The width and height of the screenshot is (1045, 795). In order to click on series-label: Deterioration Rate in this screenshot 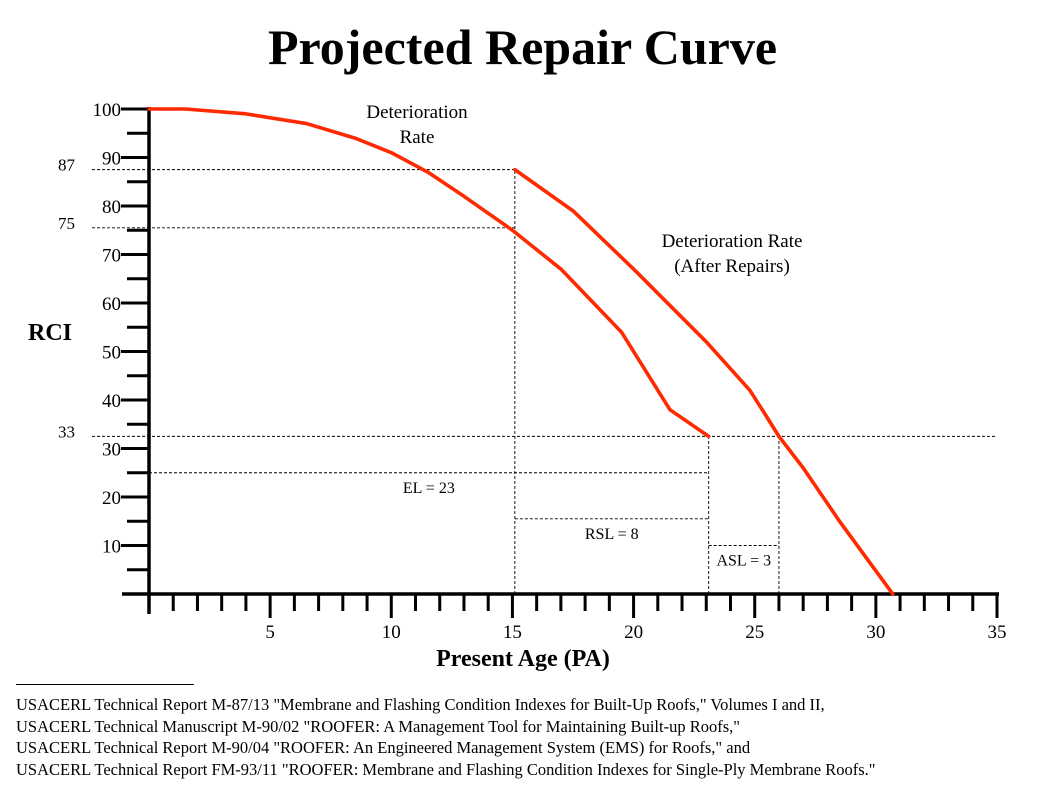, I will do `click(732, 241)`.